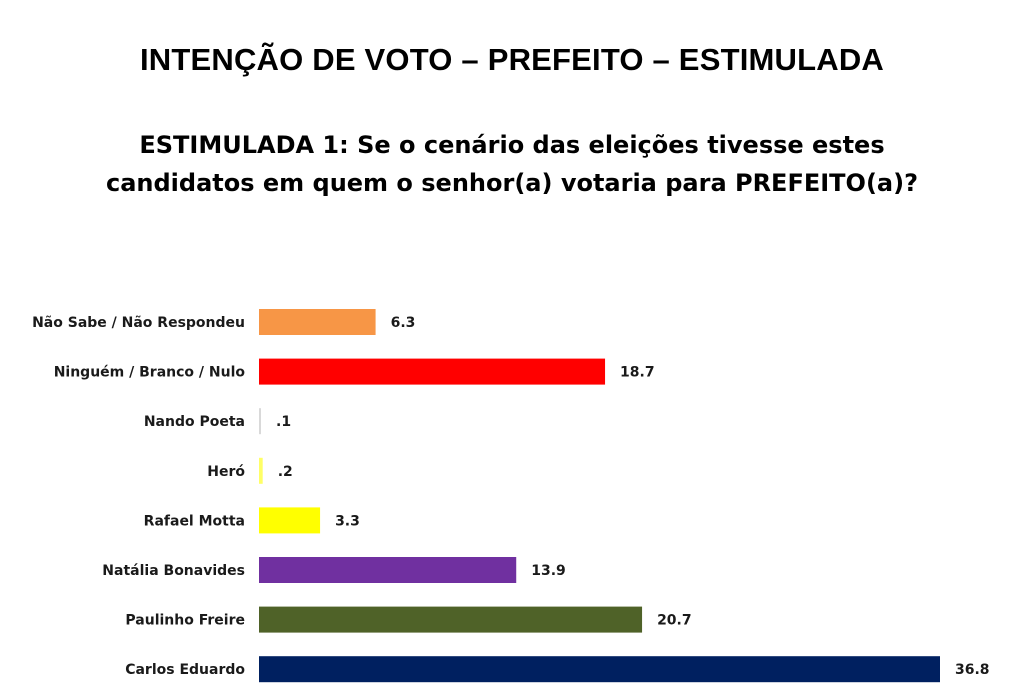 This screenshot has height=690, width=1024. Describe the element at coordinates (138, 323) in the screenshot. I see `category-label-nao-sabe-nao-respondeu: Não Sabe / Não Respondeu` at that location.